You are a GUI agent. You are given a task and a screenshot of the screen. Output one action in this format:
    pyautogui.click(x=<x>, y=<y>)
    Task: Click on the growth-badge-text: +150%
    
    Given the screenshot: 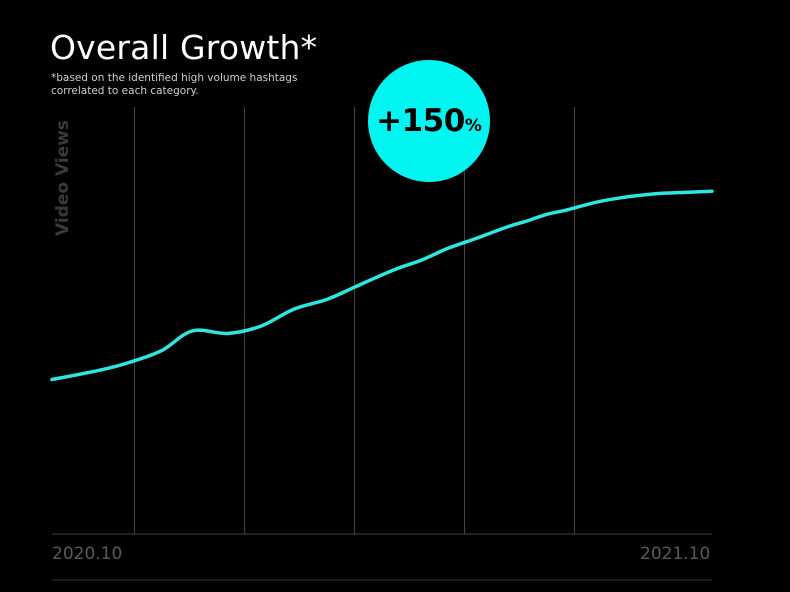 What is the action you would take?
    pyautogui.click(x=429, y=121)
    